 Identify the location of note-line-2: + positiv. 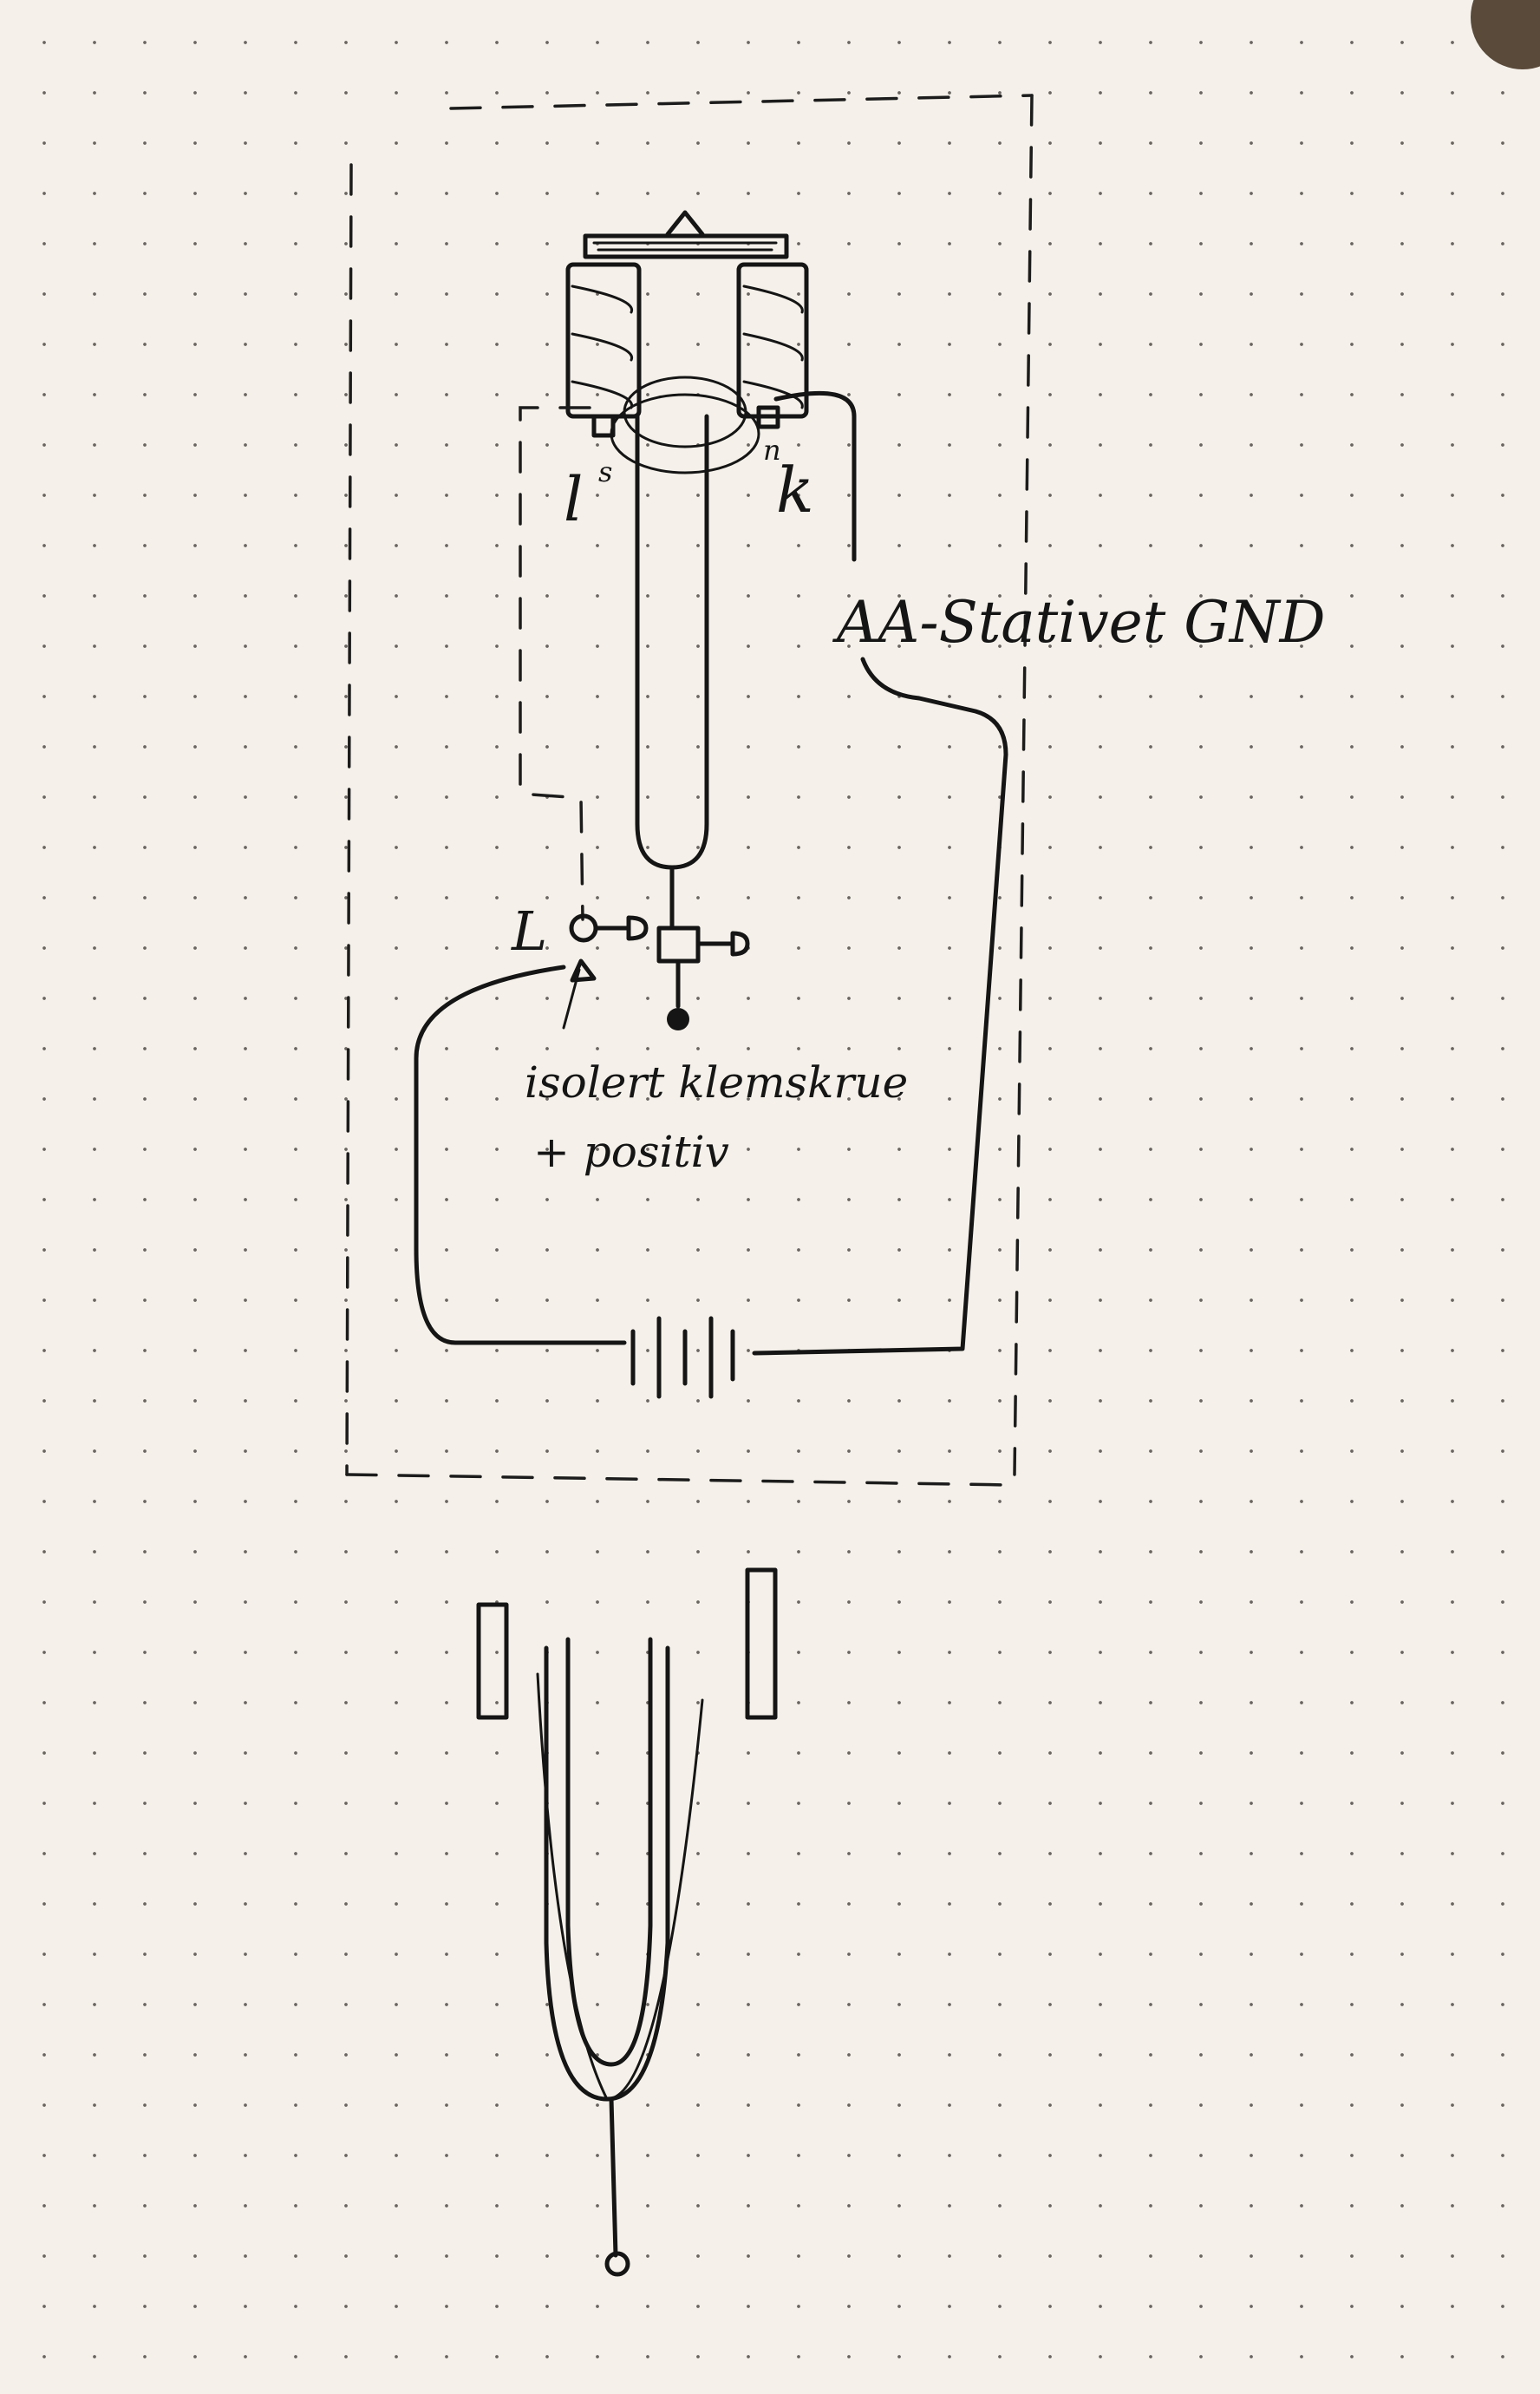
(631, 1152).